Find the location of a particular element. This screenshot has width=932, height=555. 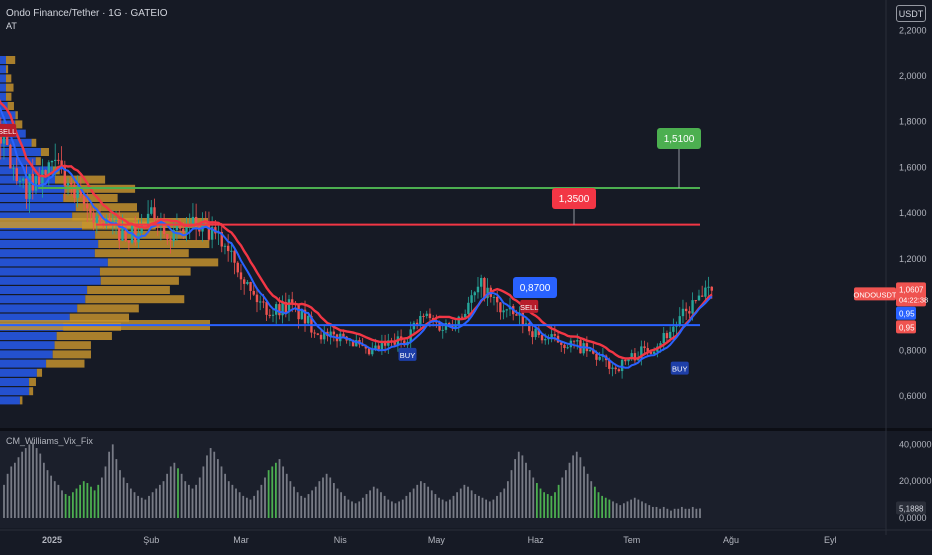

level-label-box is located at coordinates (679, 138).